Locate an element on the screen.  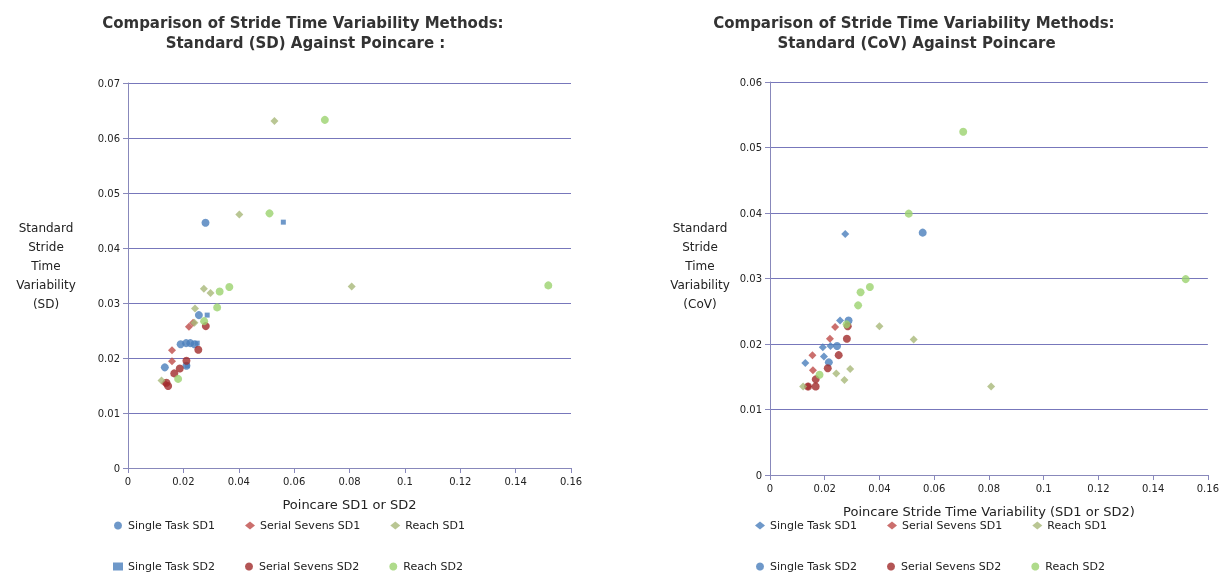
y-tick-label: 0.07 is located at coordinates (108, 83).